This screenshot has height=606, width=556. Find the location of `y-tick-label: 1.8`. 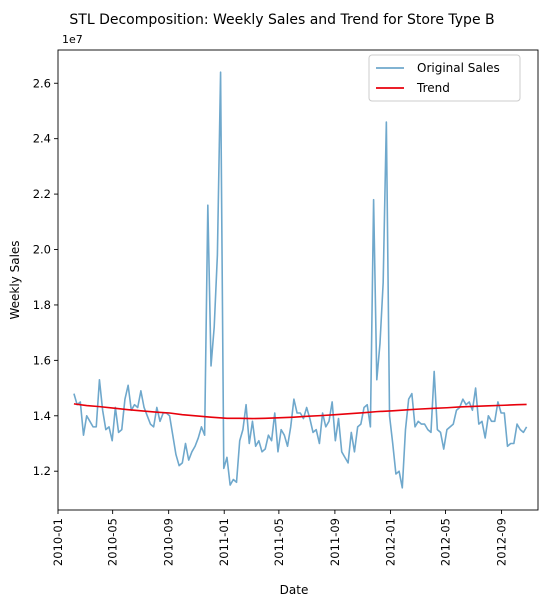

y-tick-label: 1.8 is located at coordinates (42, 305).